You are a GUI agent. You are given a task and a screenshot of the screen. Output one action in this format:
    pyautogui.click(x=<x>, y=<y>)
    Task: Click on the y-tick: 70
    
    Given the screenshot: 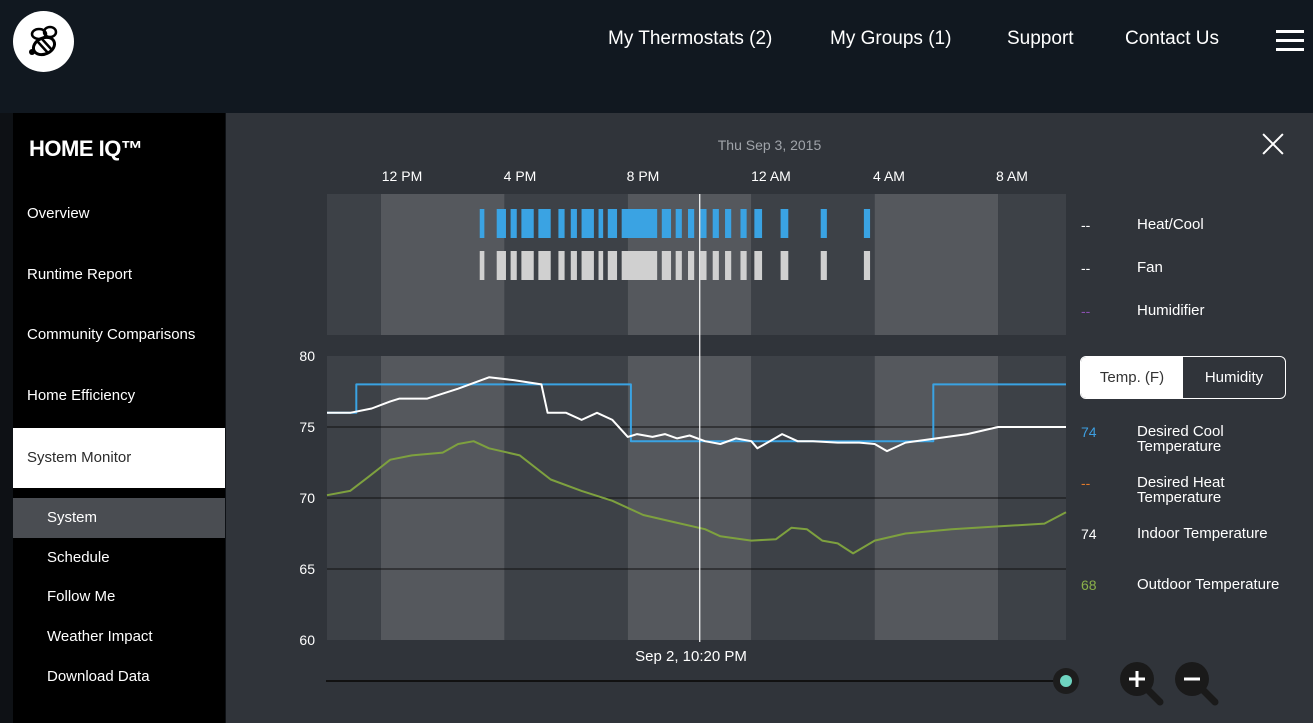 What is the action you would take?
    pyautogui.click(x=307, y=498)
    